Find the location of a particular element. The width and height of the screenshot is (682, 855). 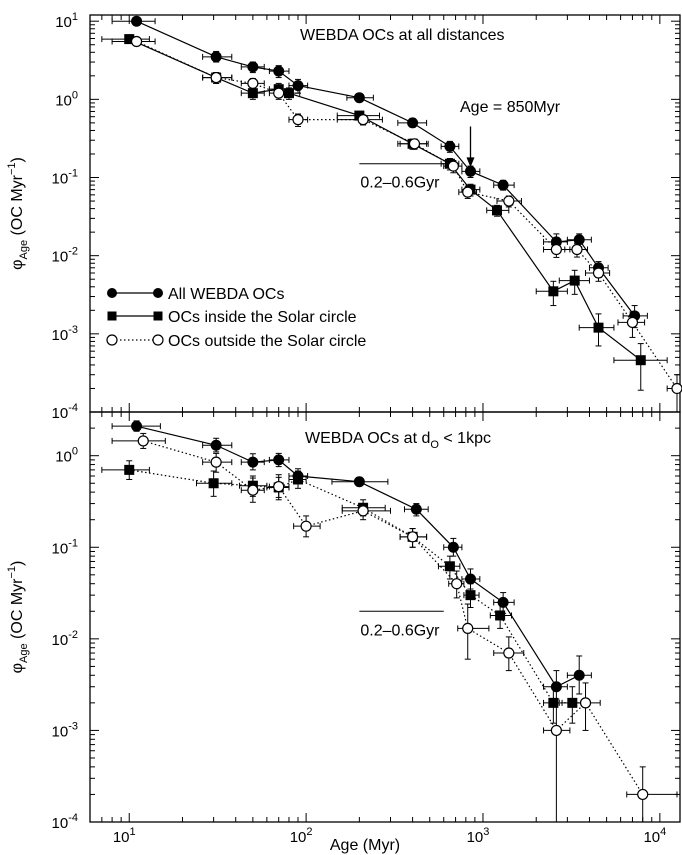

annotation-main: WEBDA OCs at d is located at coordinates (367, 438).